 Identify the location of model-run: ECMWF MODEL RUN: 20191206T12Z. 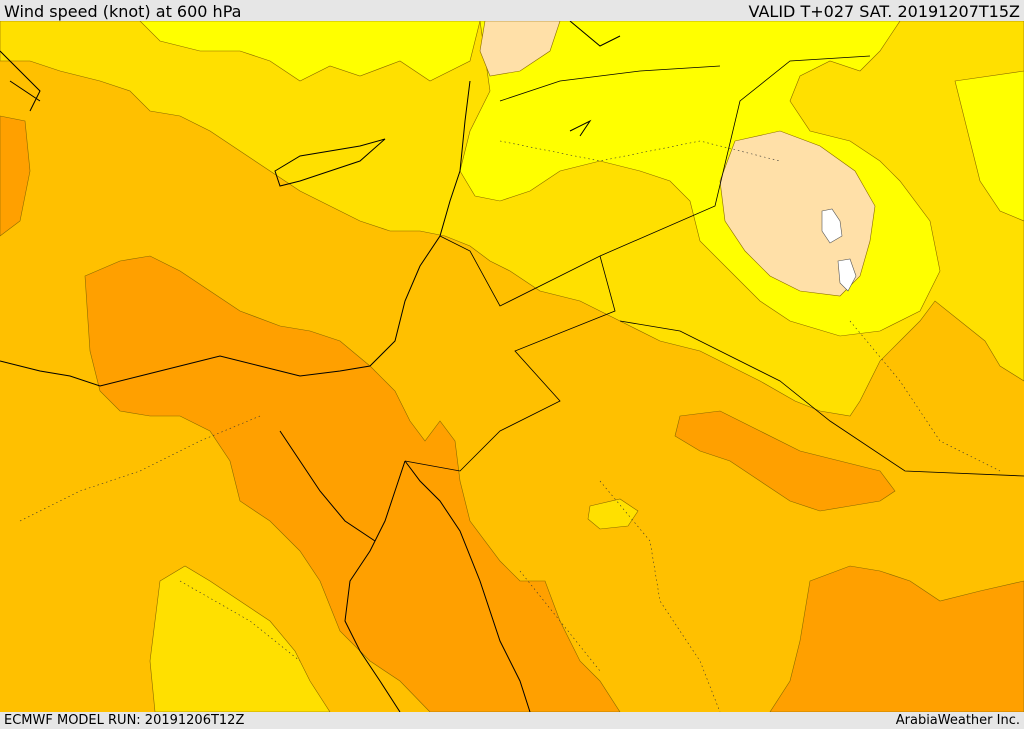
(124, 720).